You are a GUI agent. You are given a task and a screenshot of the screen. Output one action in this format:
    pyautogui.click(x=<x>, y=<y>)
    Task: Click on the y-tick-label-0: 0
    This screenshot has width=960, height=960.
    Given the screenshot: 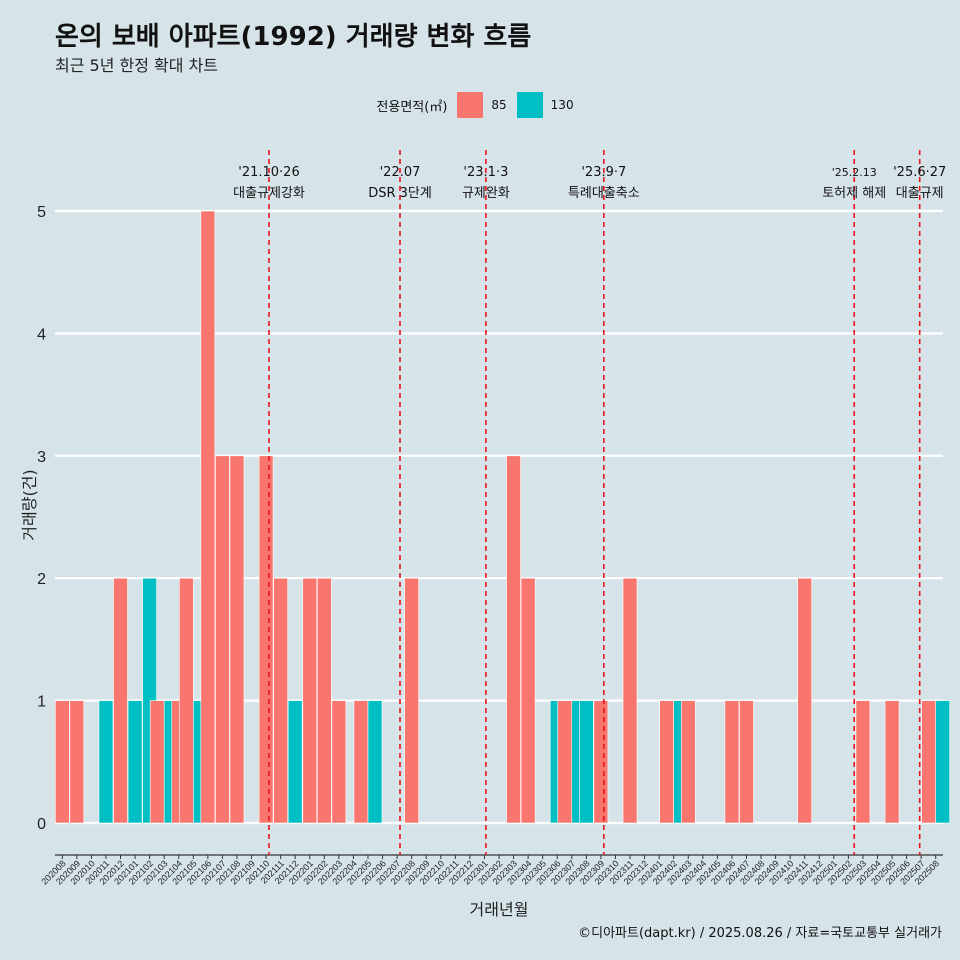 What is the action you would take?
    pyautogui.click(x=41, y=824)
    